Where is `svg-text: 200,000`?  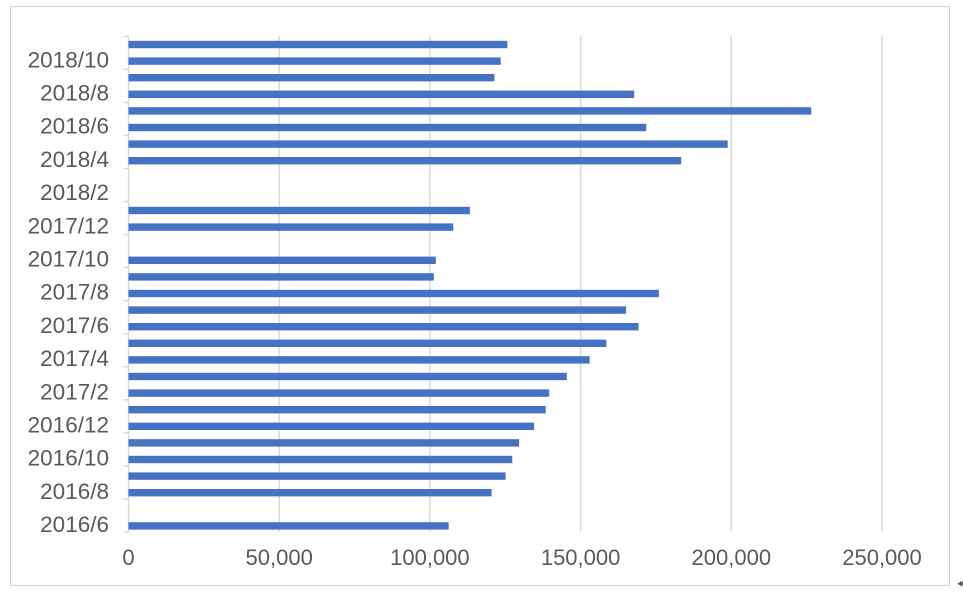 svg-text: 200,000 is located at coordinates (732, 557).